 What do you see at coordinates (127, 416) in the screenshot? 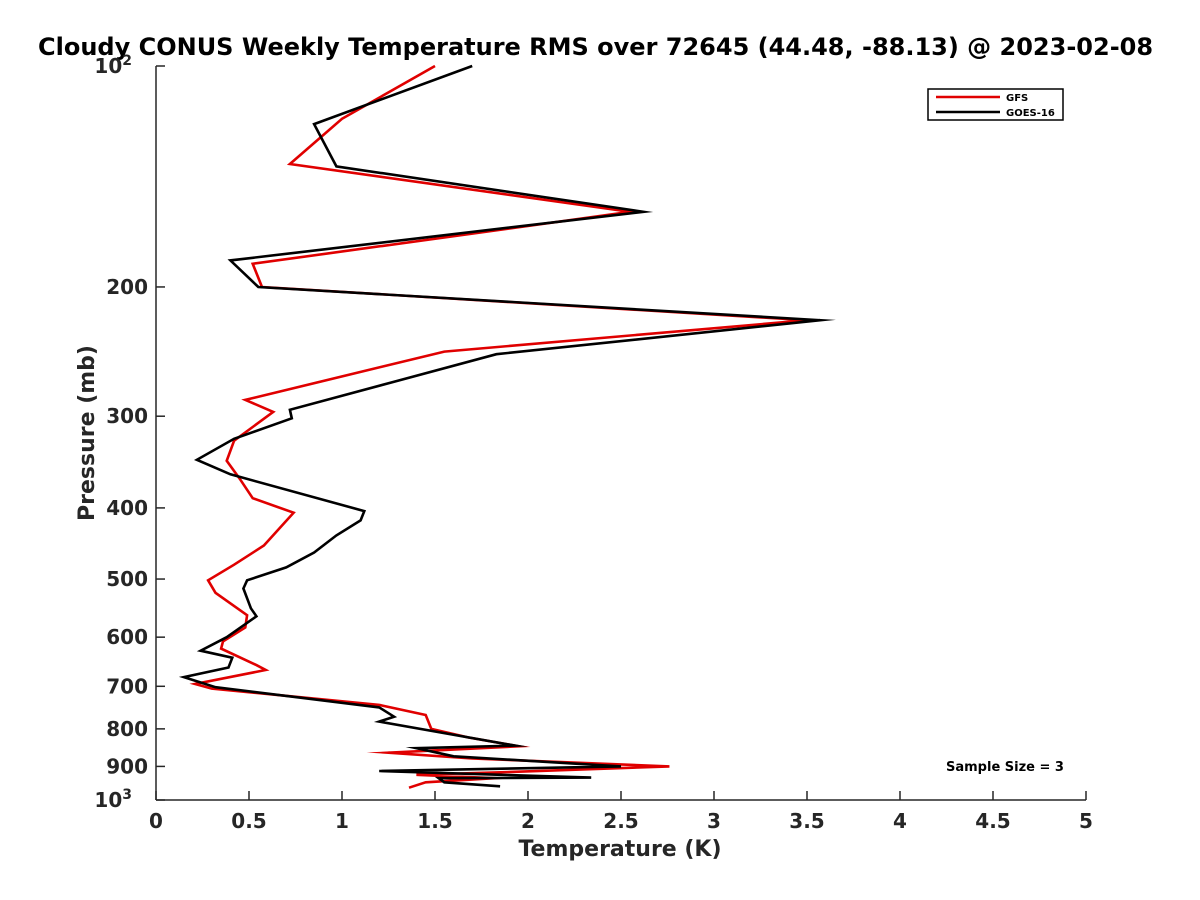
I see `y-tick-label: 300` at bounding box center [127, 416].